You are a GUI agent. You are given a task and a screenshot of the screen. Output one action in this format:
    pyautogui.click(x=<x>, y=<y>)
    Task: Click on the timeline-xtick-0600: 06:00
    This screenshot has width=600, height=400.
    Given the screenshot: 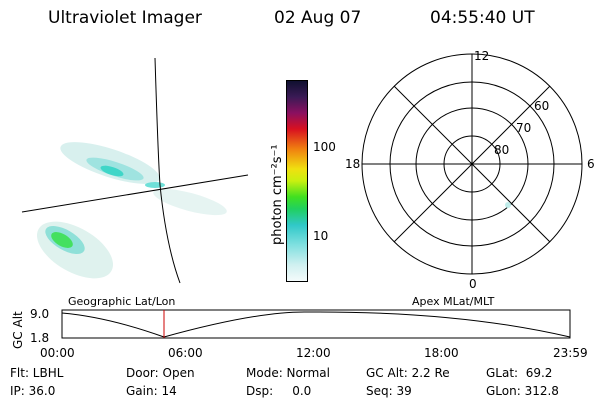 What is the action you would take?
    pyautogui.click(x=185, y=353)
    